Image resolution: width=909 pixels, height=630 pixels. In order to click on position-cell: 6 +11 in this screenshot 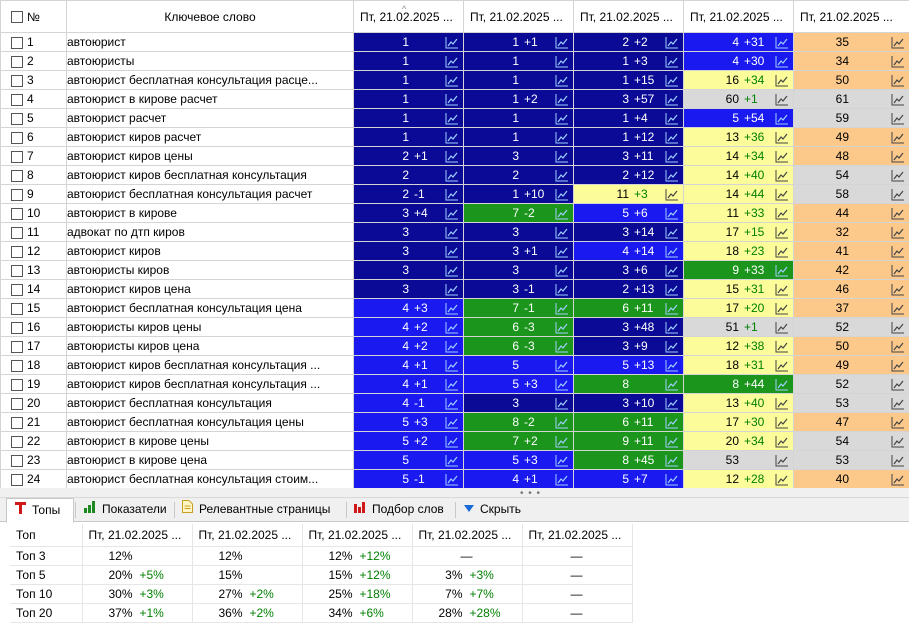, I will do `click(628, 308)`.